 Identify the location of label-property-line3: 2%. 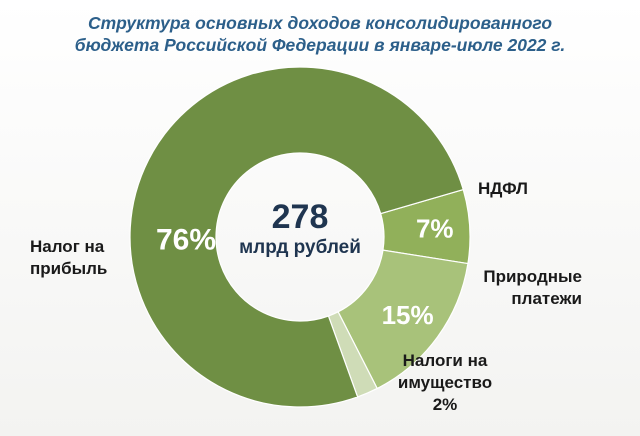
(445, 404).